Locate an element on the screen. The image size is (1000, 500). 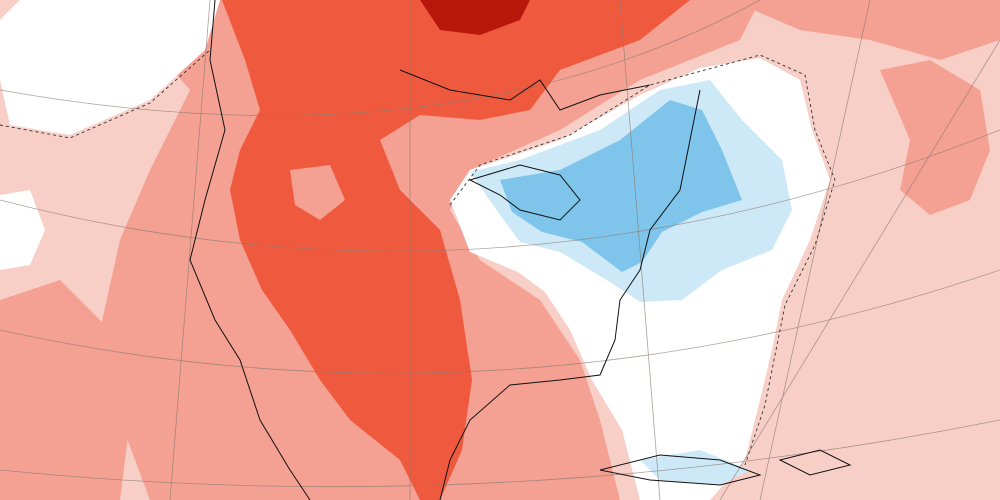
hispaniola is located at coordinates (815, 462).